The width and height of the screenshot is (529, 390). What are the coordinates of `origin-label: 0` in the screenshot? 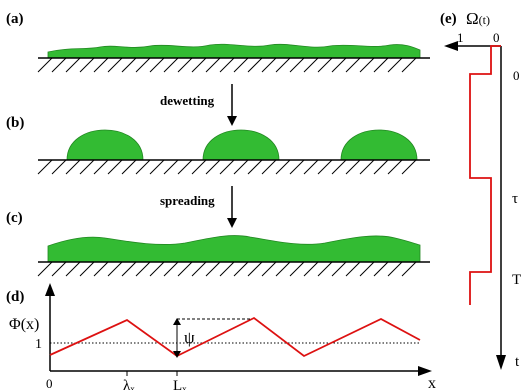 It's located at (49, 383).